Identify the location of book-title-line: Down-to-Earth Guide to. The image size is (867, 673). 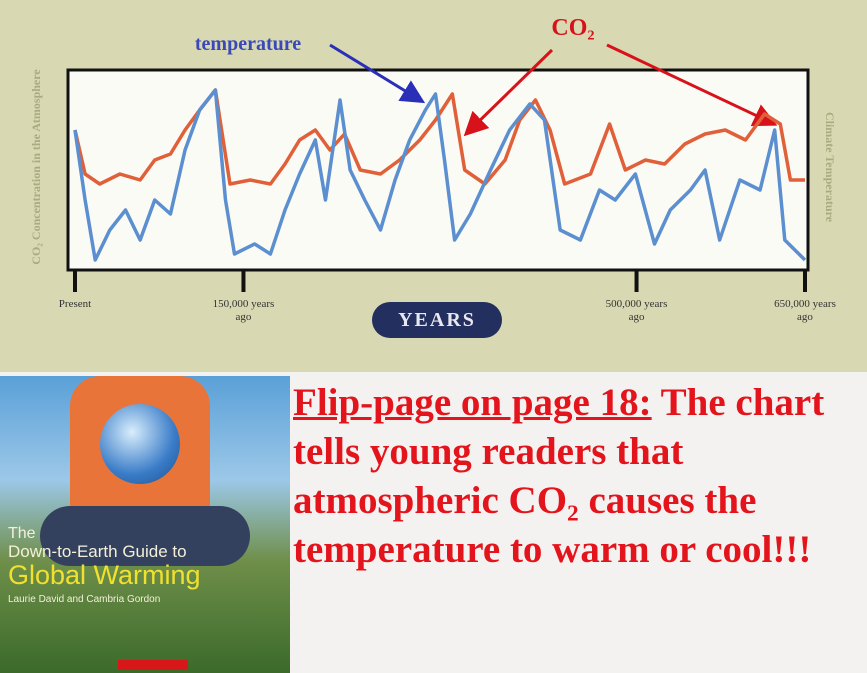
(97, 551).